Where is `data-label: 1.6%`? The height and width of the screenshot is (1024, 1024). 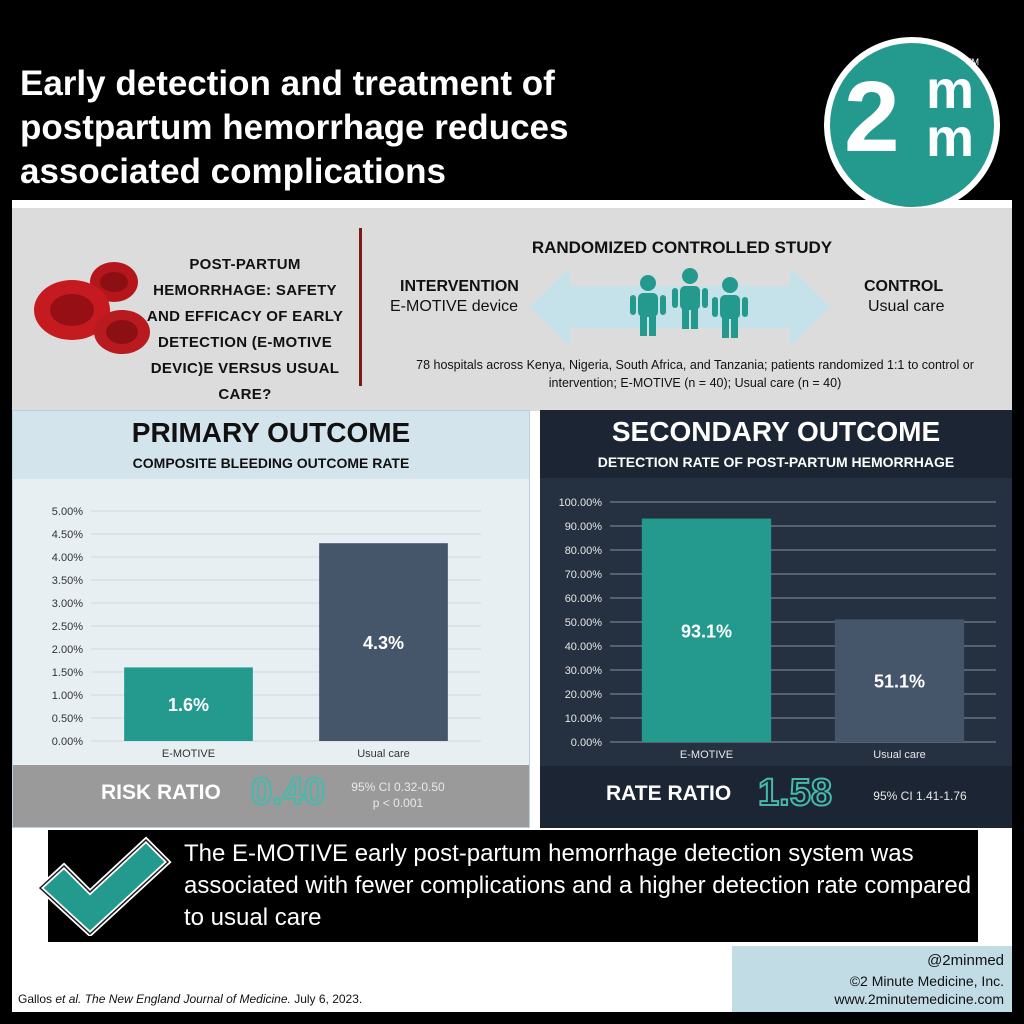
data-label: 1.6% is located at coordinates (188, 705).